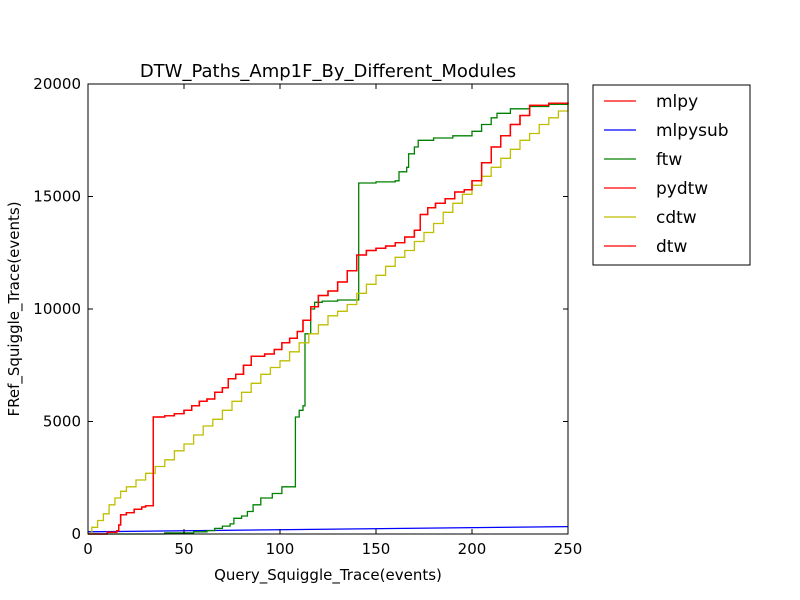 This screenshot has width=800, height=600. What do you see at coordinates (88, 549) in the screenshot?
I see `x-tick-label: 0` at bounding box center [88, 549].